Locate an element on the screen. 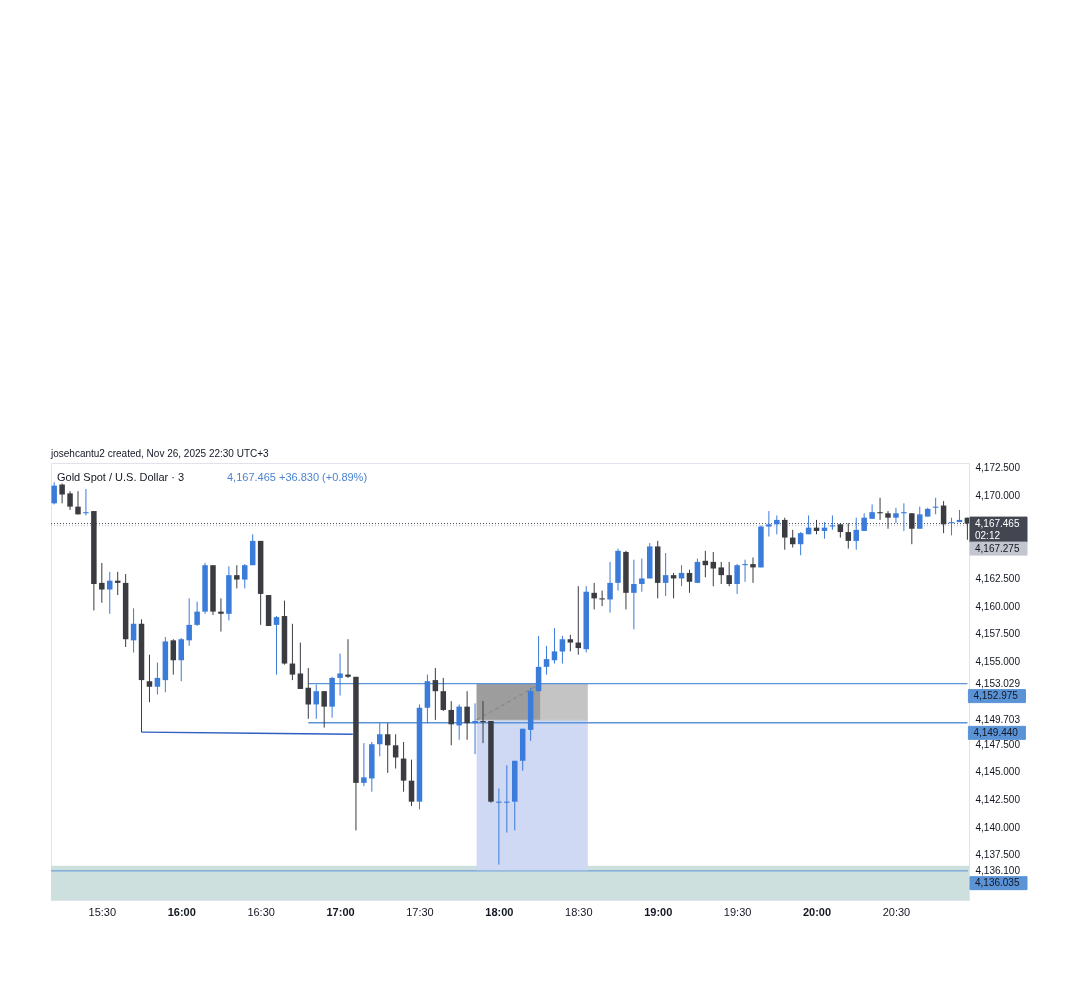  x-tick-label: 18:30 is located at coordinates (579, 911).